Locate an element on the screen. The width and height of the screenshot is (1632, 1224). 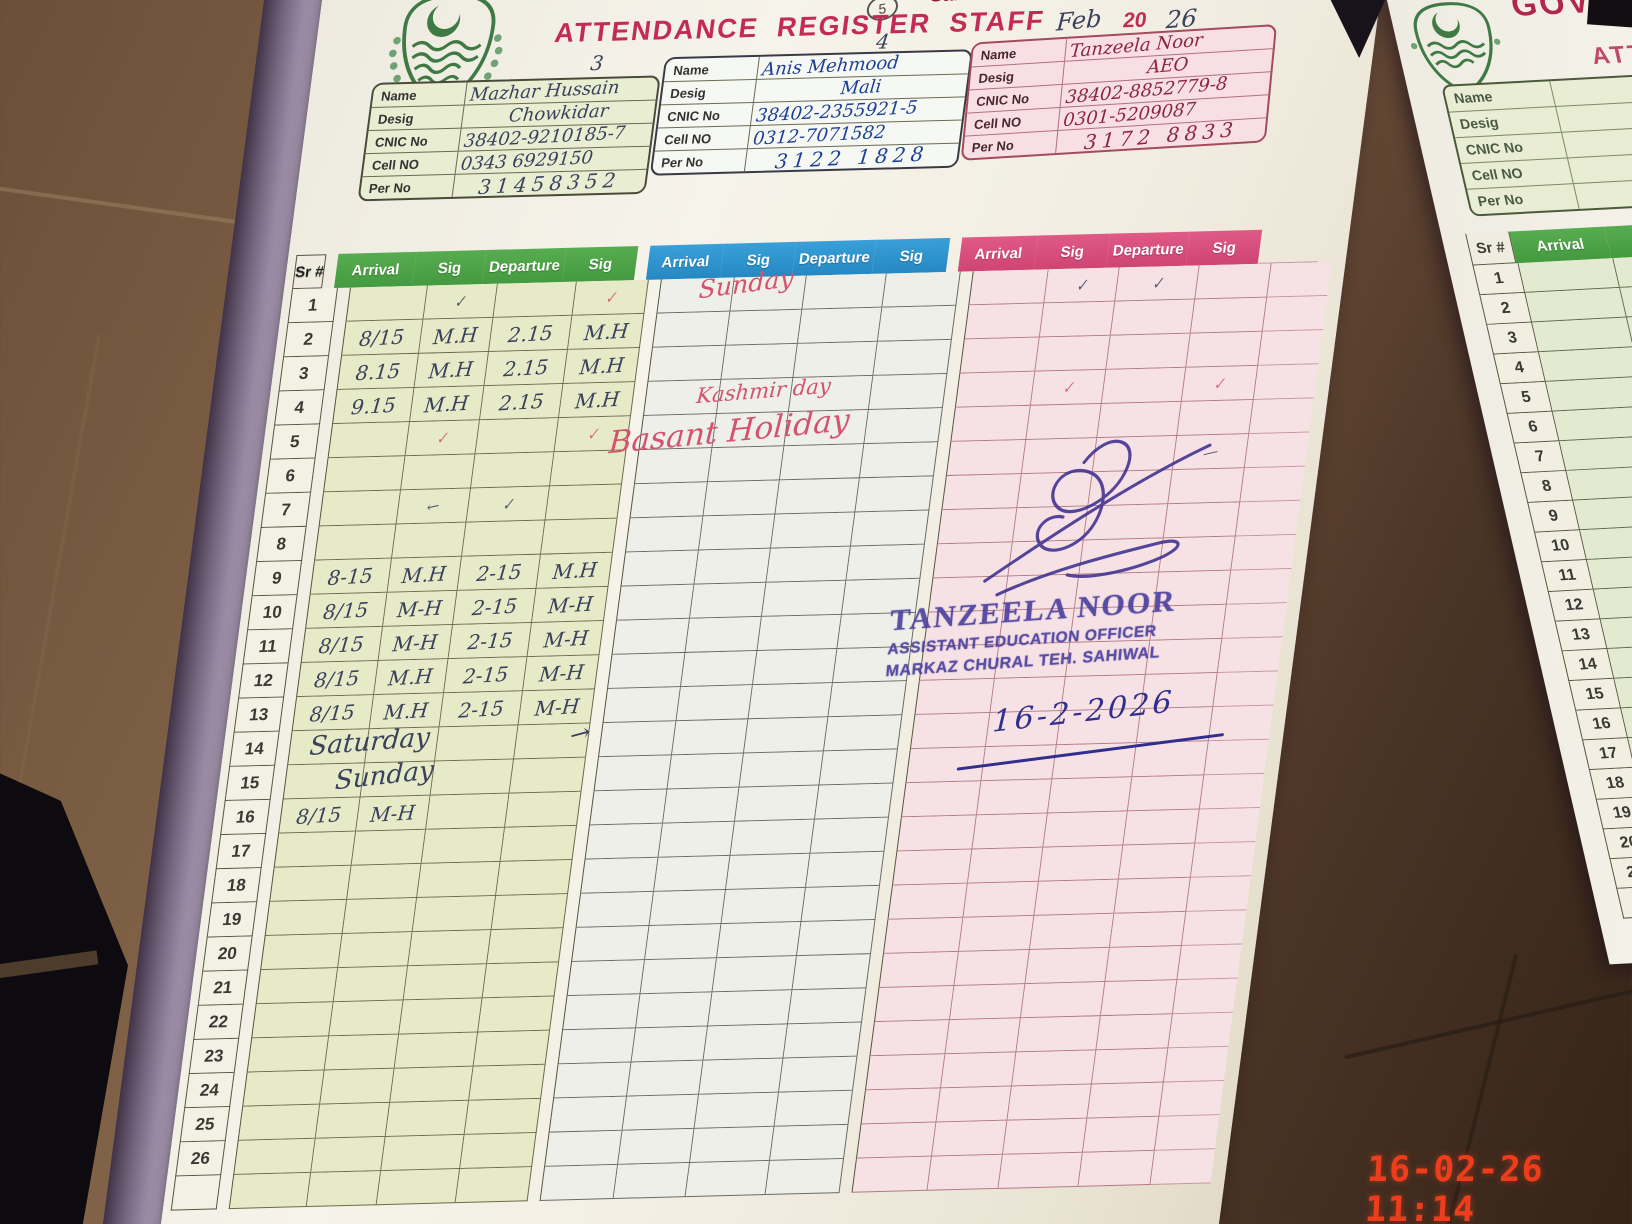
sr-number-cell: 18 is located at coordinates (1610, 783).